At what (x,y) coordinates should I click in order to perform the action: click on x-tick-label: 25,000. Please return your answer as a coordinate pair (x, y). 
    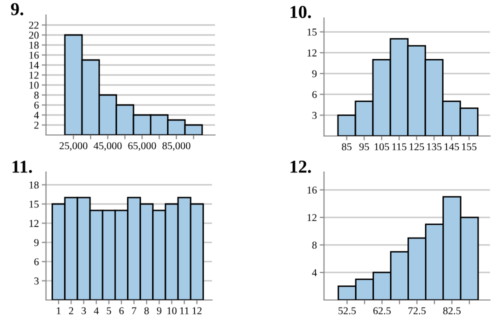
    Looking at the image, I should click on (74, 146).